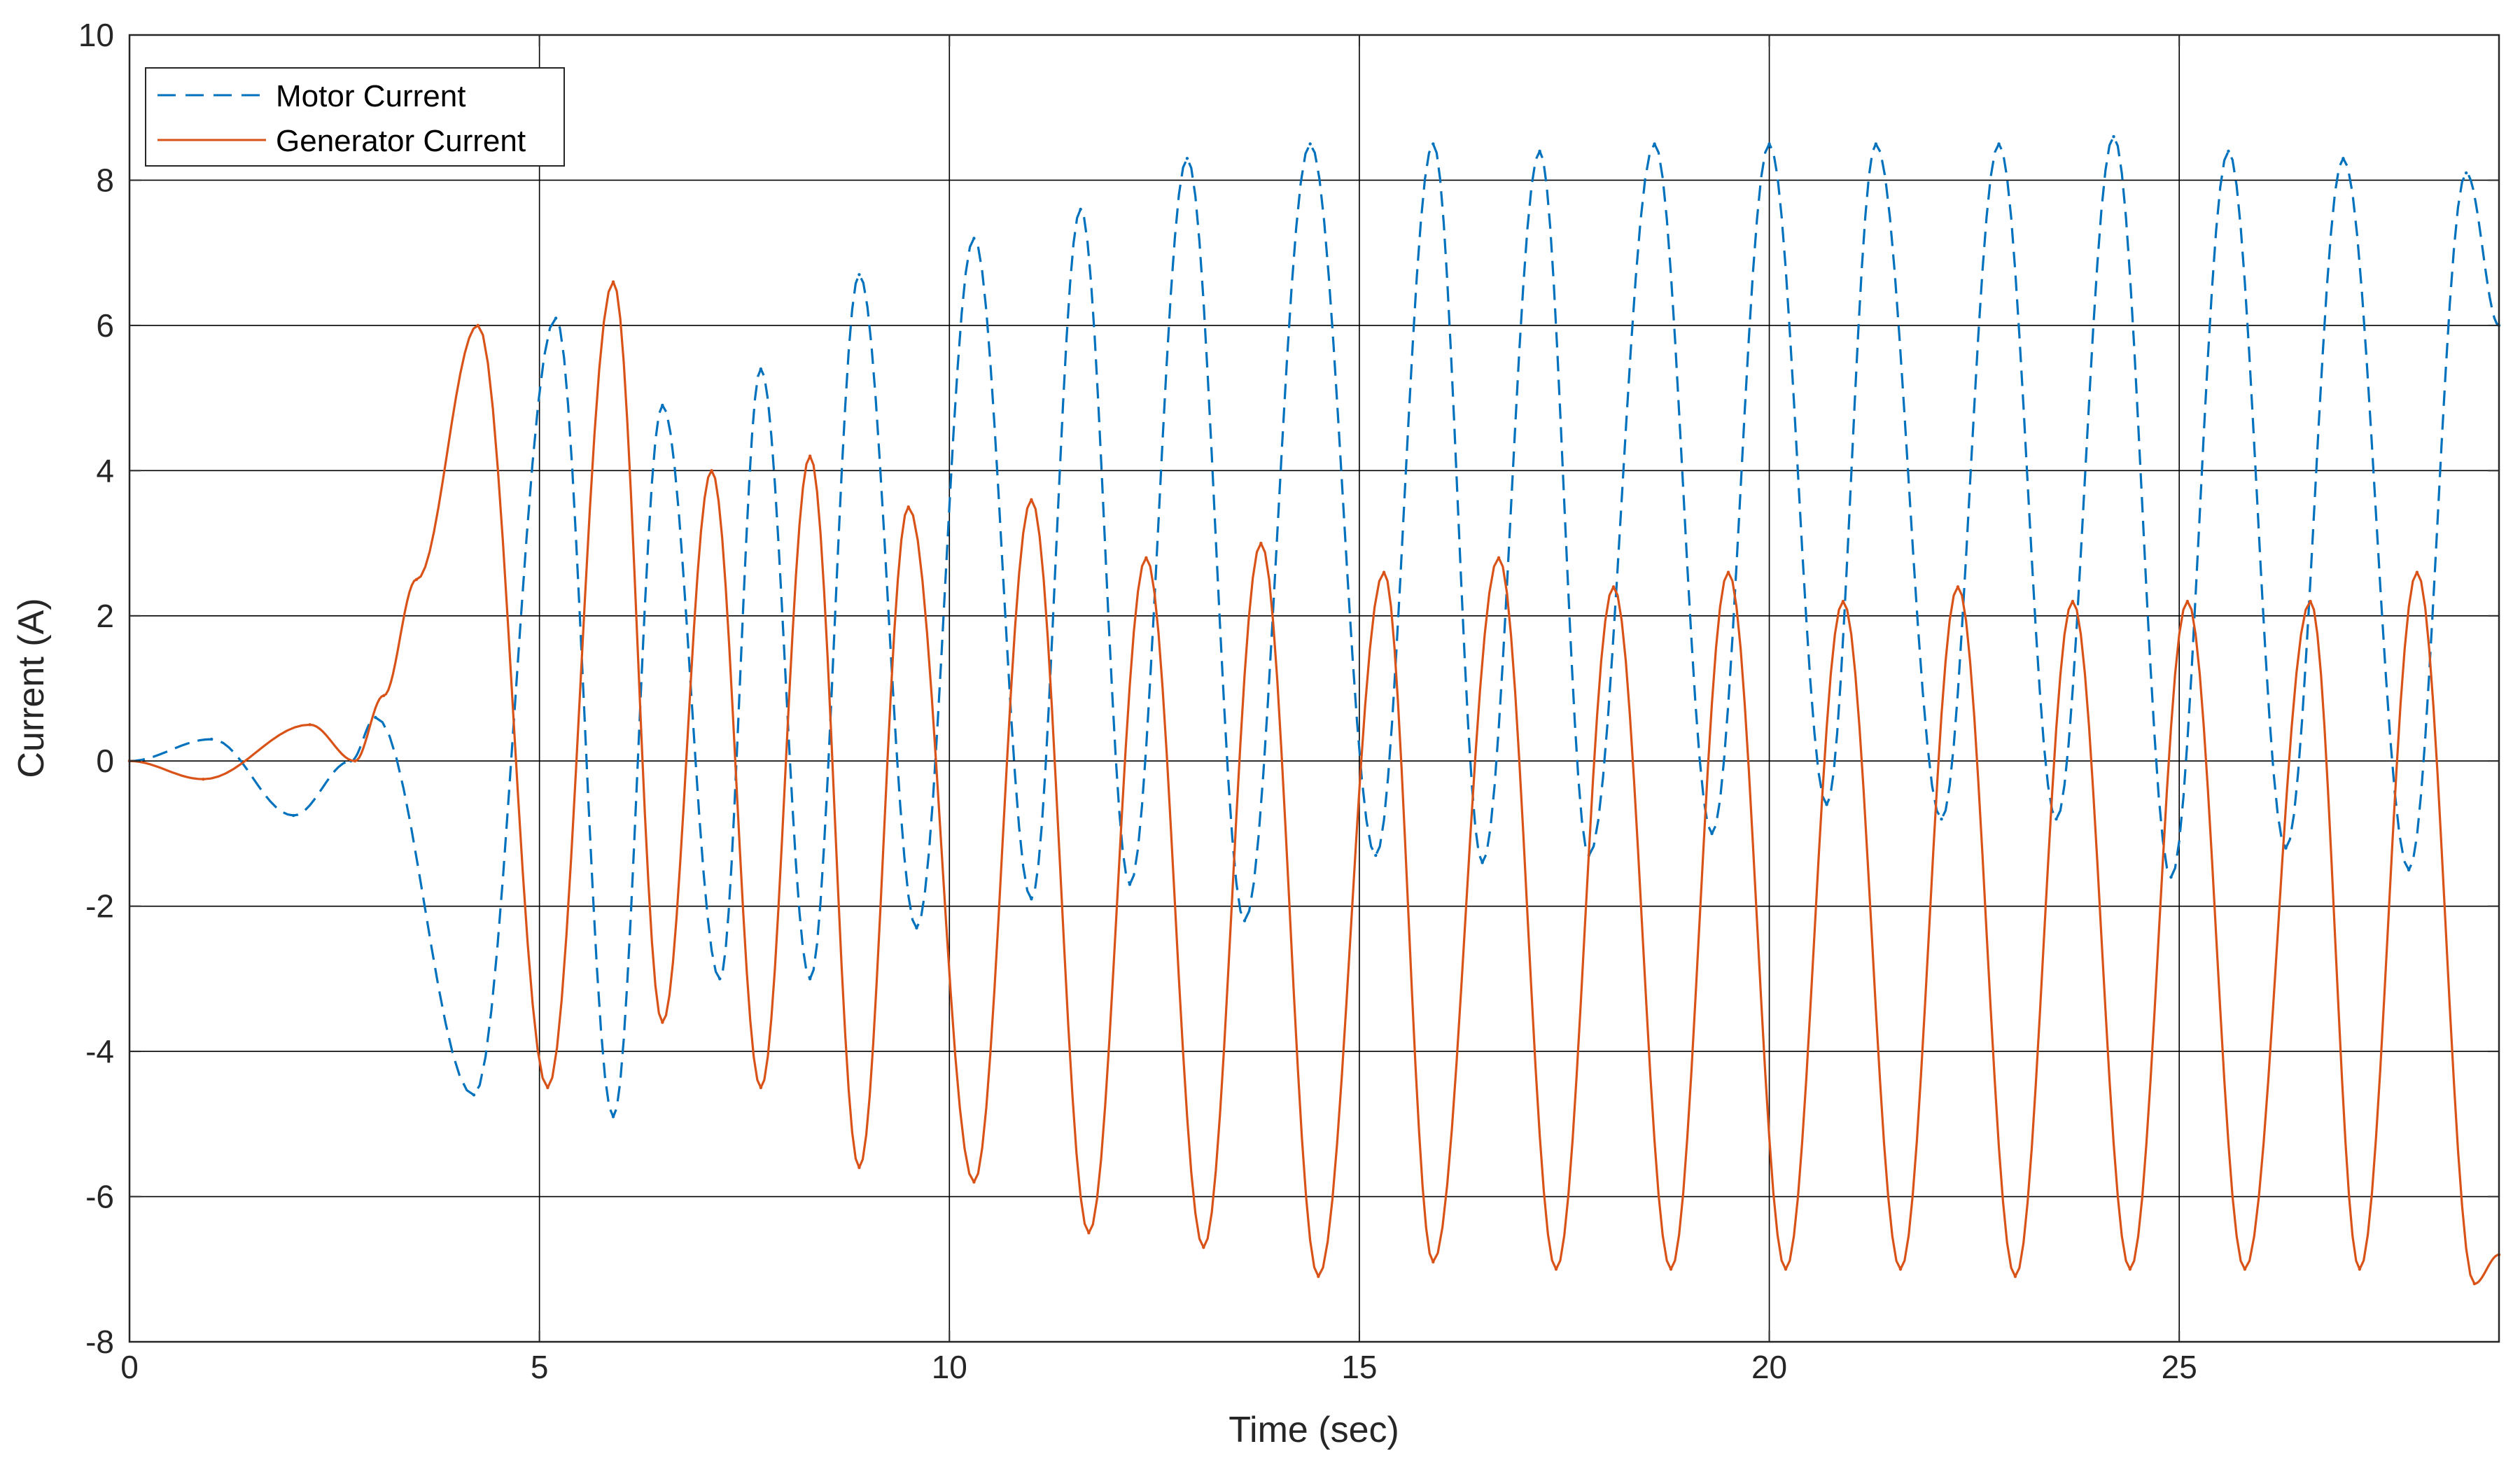  I want to click on legend: Motor Current Generator Current, so click(355, 117).